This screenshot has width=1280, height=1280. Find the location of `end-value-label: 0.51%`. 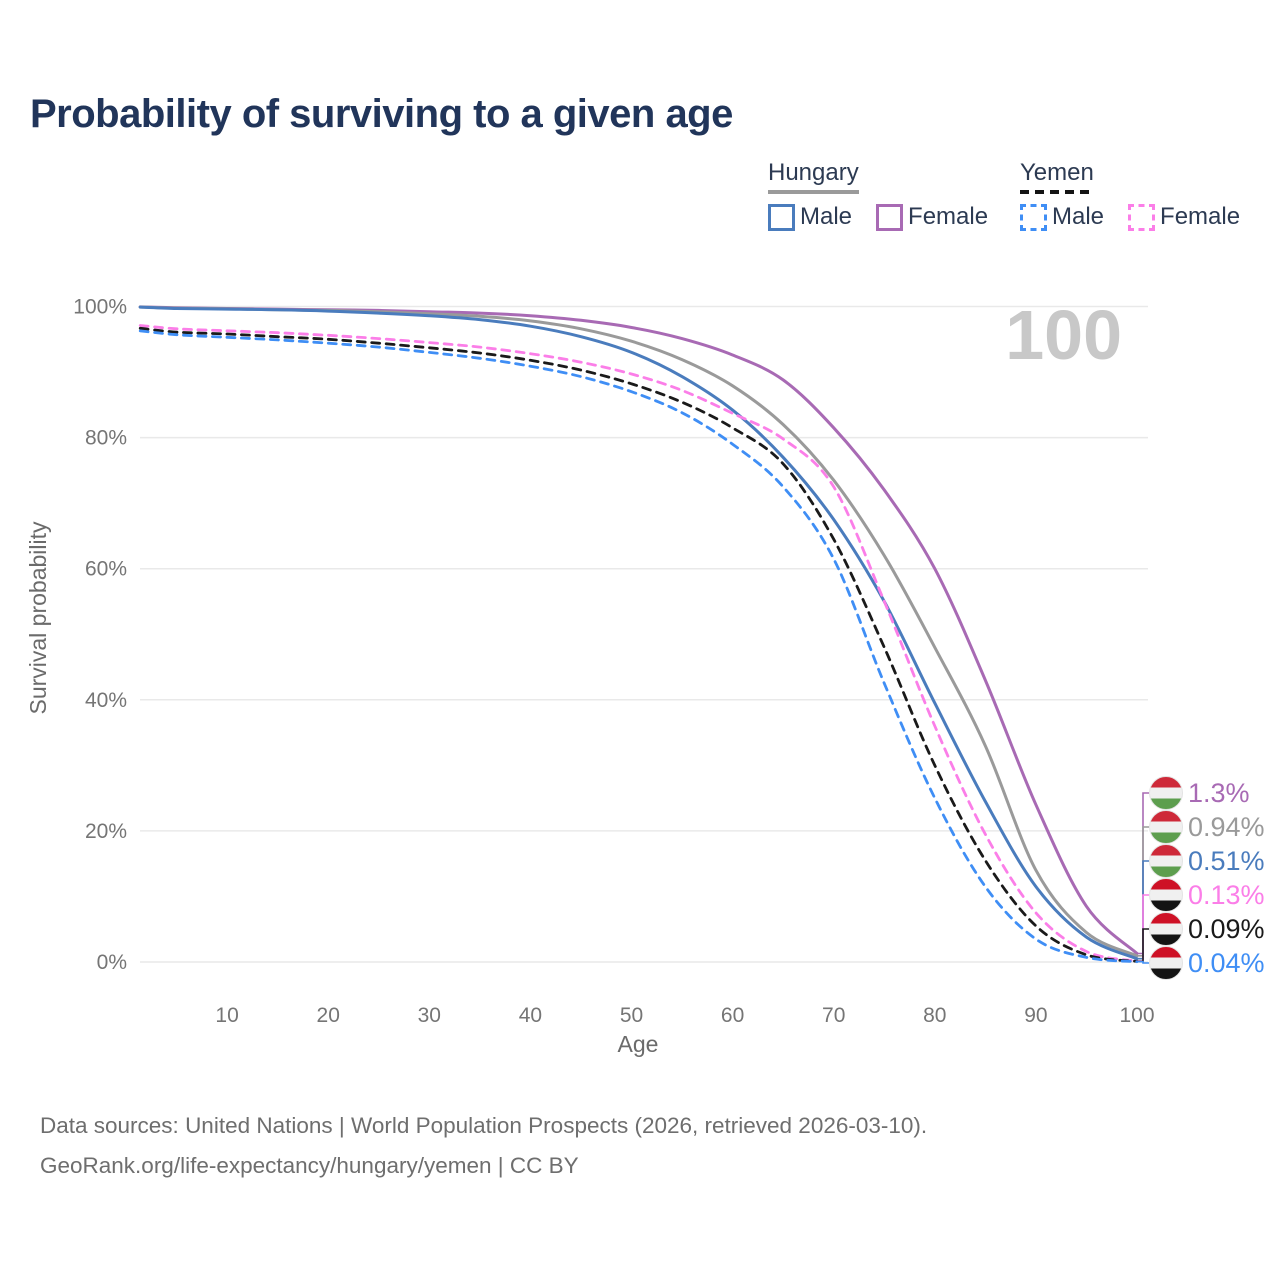

end-value-label: 0.51% is located at coordinates (1226, 861).